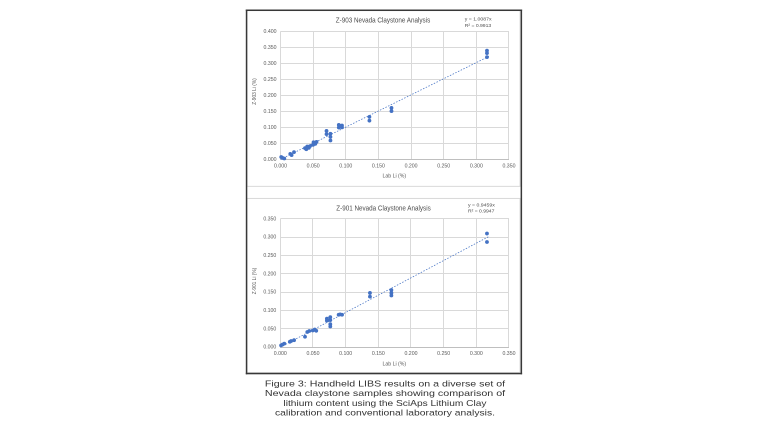  Describe the element at coordinates (481, 211) in the screenshot. I see `svg-text: R² = 0.9947` at that location.